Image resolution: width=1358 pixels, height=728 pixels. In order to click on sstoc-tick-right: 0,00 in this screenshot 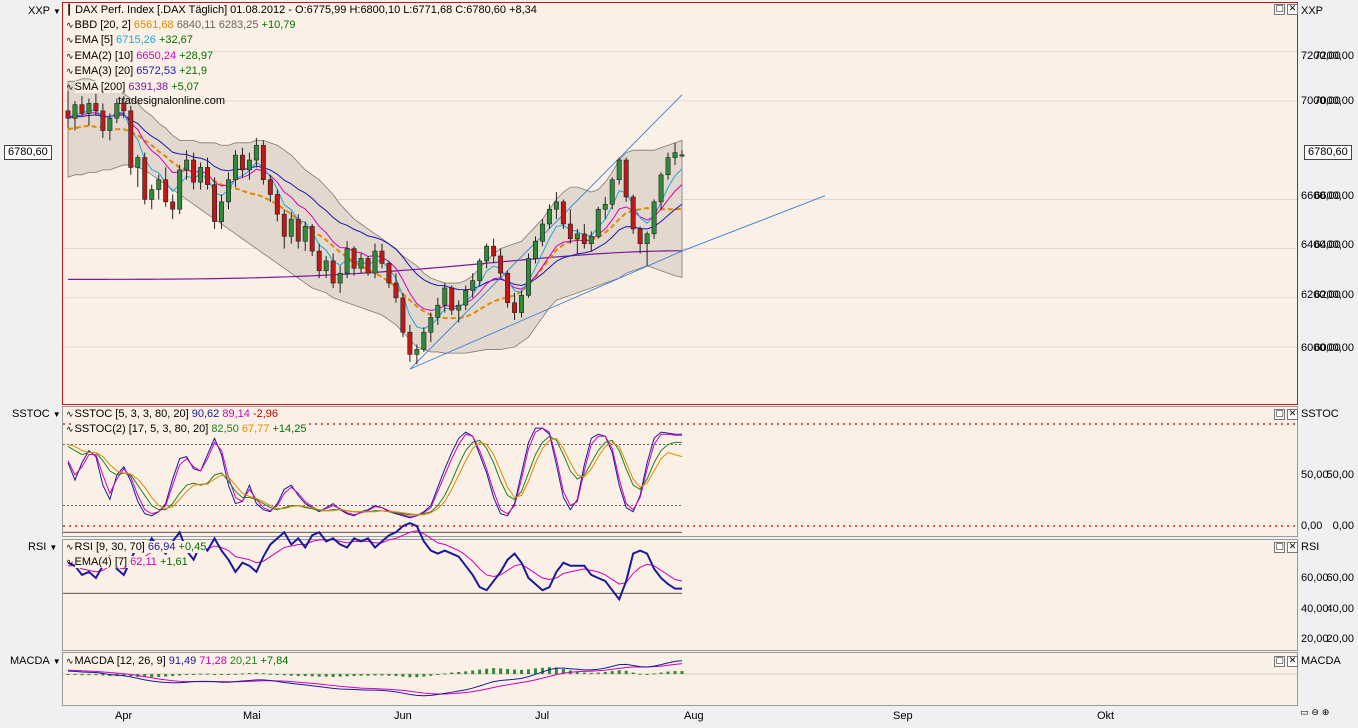, I will do `click(1312, 526)`.